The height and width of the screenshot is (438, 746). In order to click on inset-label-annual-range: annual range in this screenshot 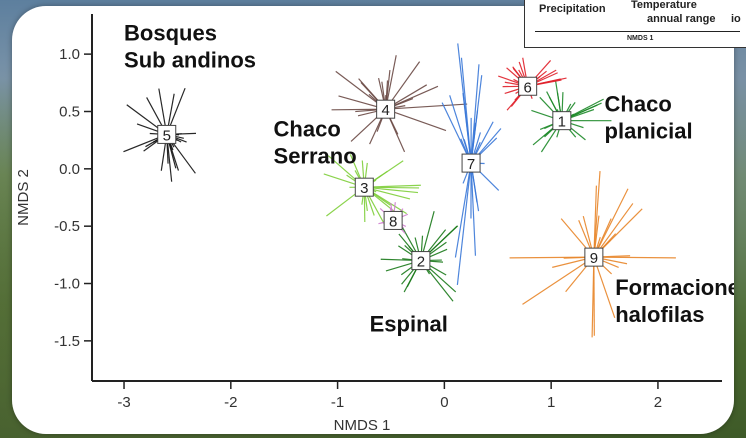, I will do `click(681, 19)`.